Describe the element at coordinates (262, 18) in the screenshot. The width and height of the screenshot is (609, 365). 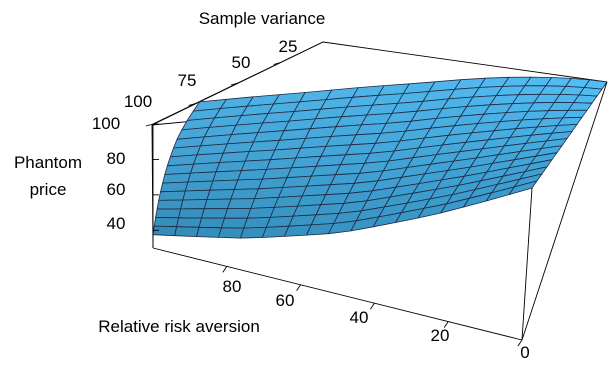
I see `y-axis-title: Sample variance` at that location.